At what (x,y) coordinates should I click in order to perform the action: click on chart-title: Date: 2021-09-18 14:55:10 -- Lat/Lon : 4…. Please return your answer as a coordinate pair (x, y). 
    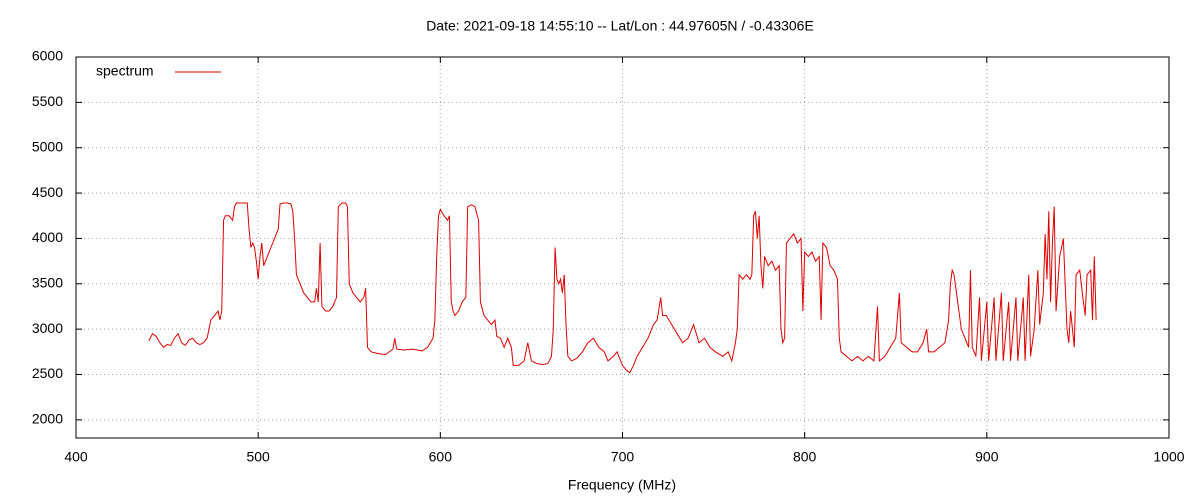
    Looking at the image, I should click on (620, 26).